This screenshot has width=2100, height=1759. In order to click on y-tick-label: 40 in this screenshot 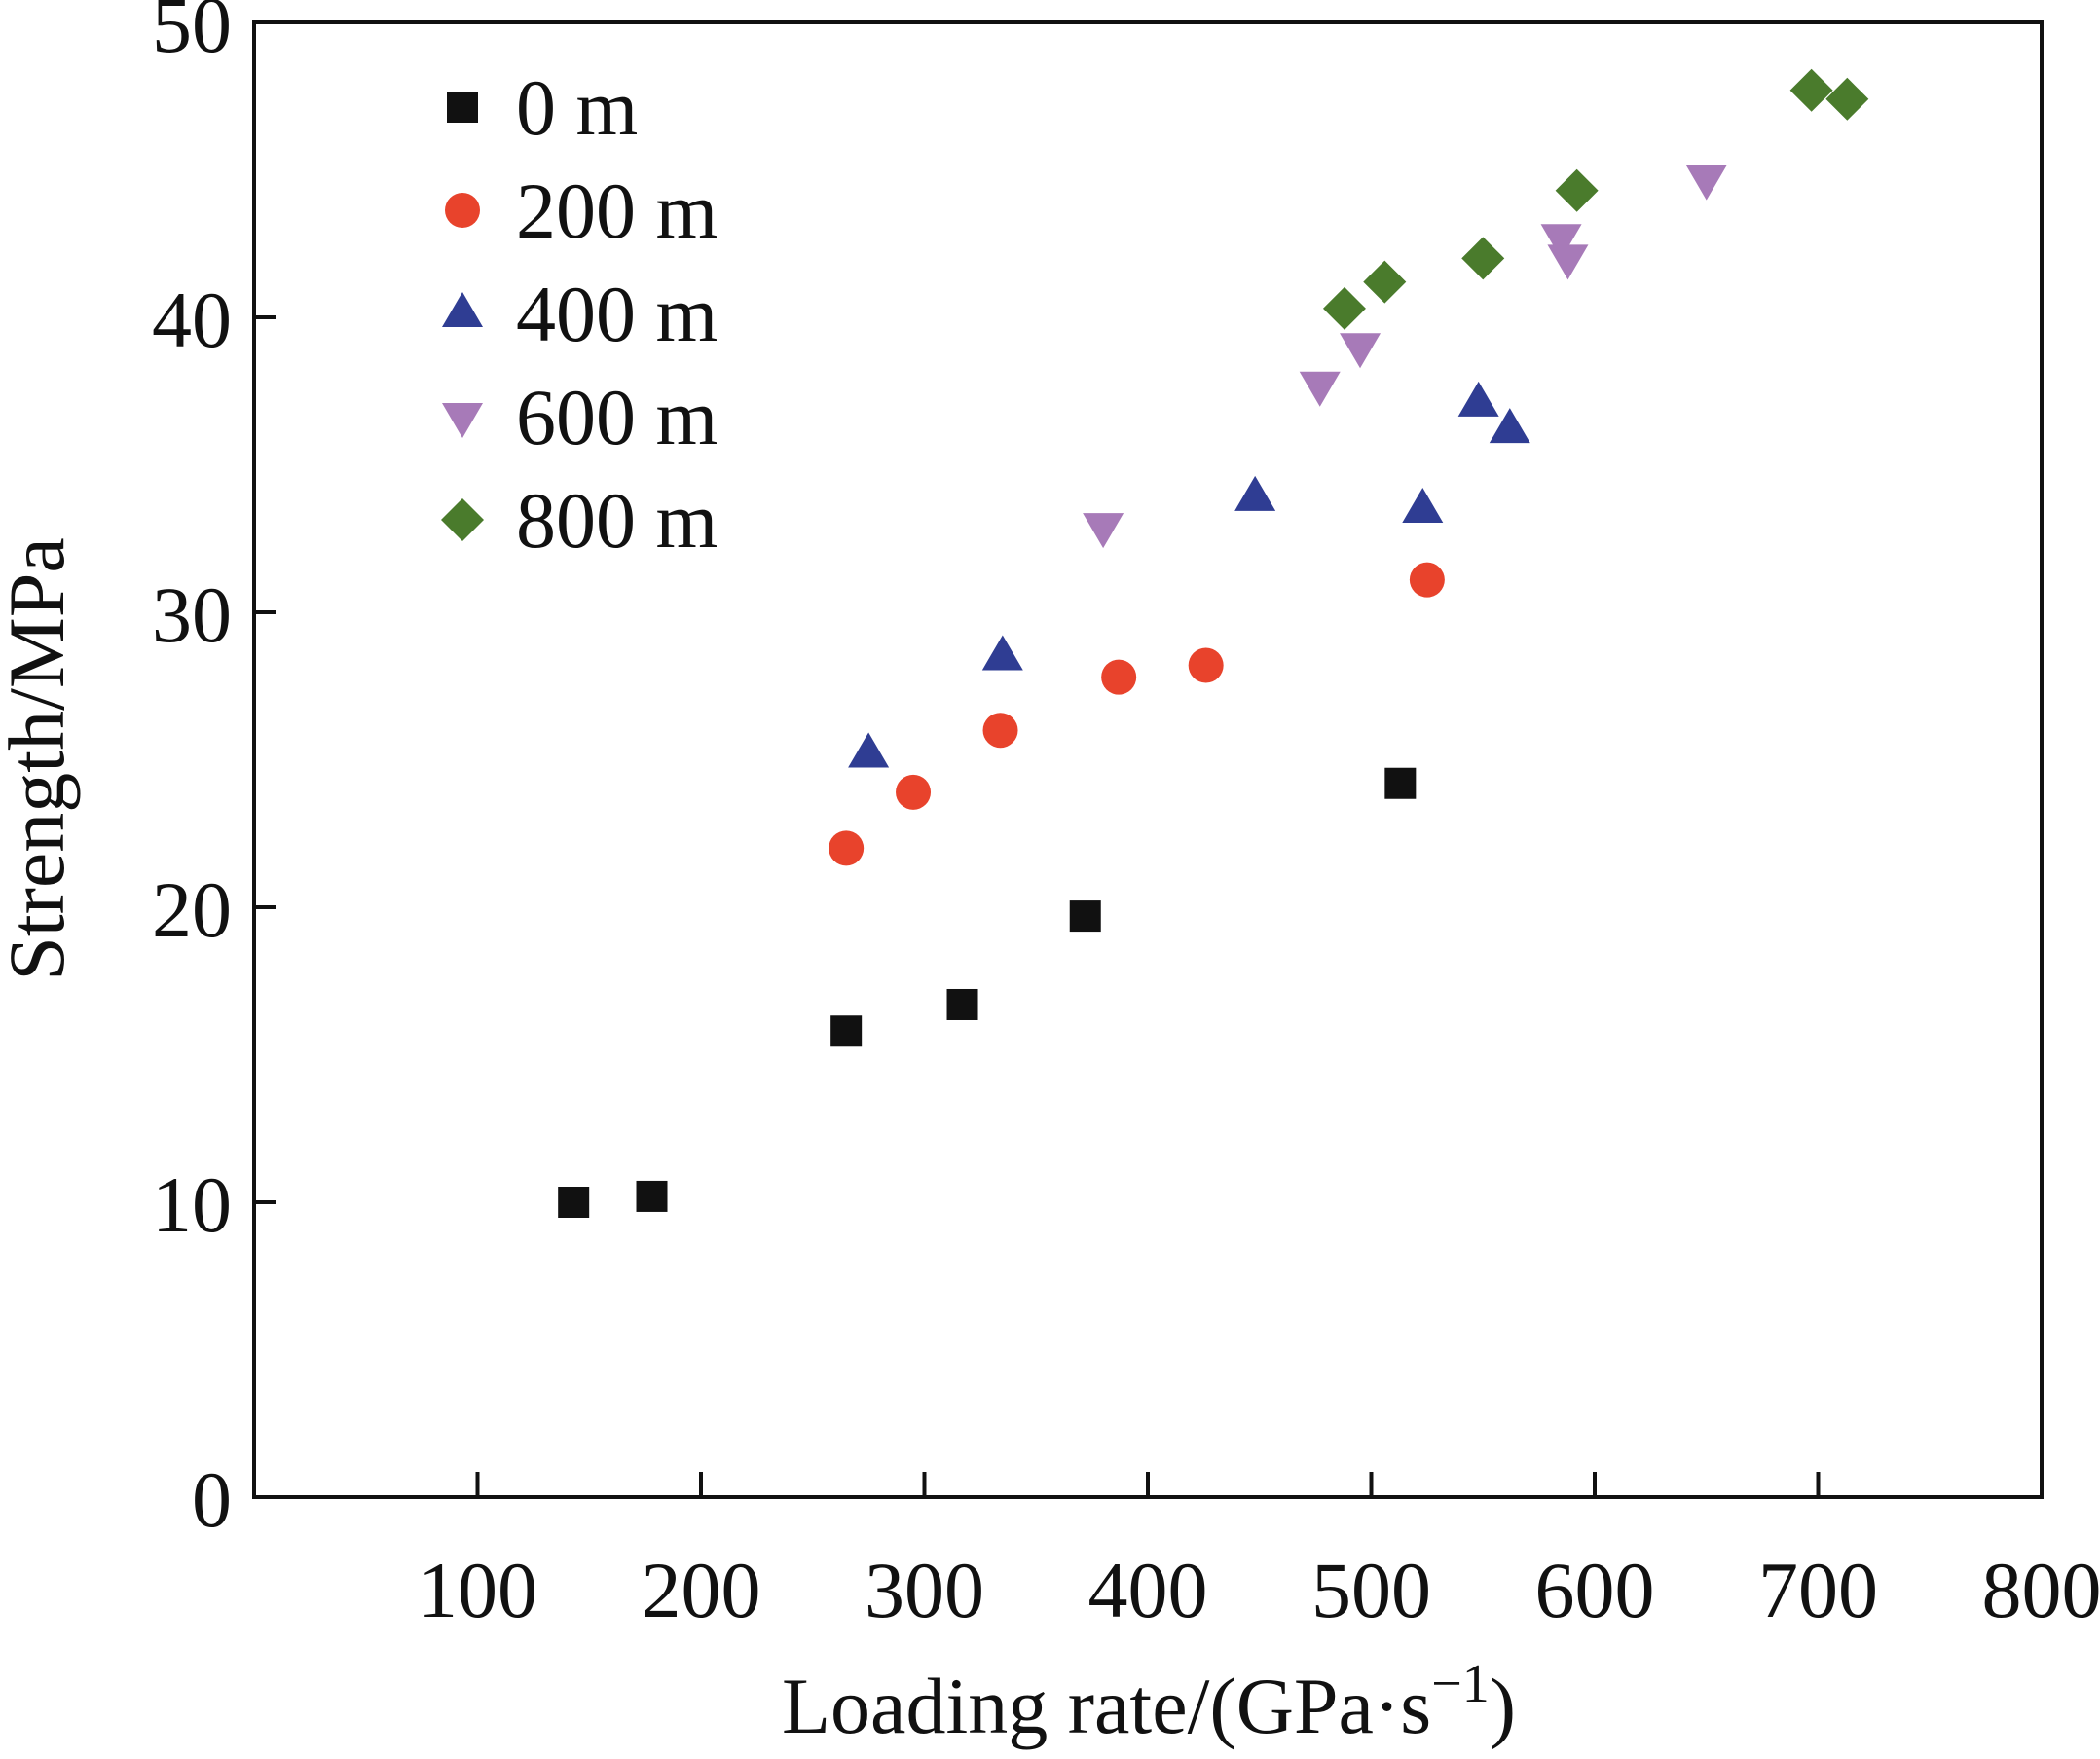, I will do `click(192, 319)`.